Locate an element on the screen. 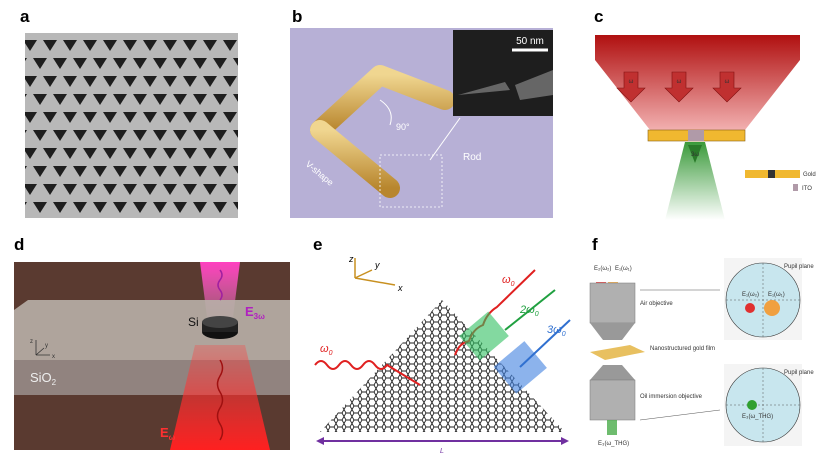  panel-label: a is located at coordinates (25, 16).